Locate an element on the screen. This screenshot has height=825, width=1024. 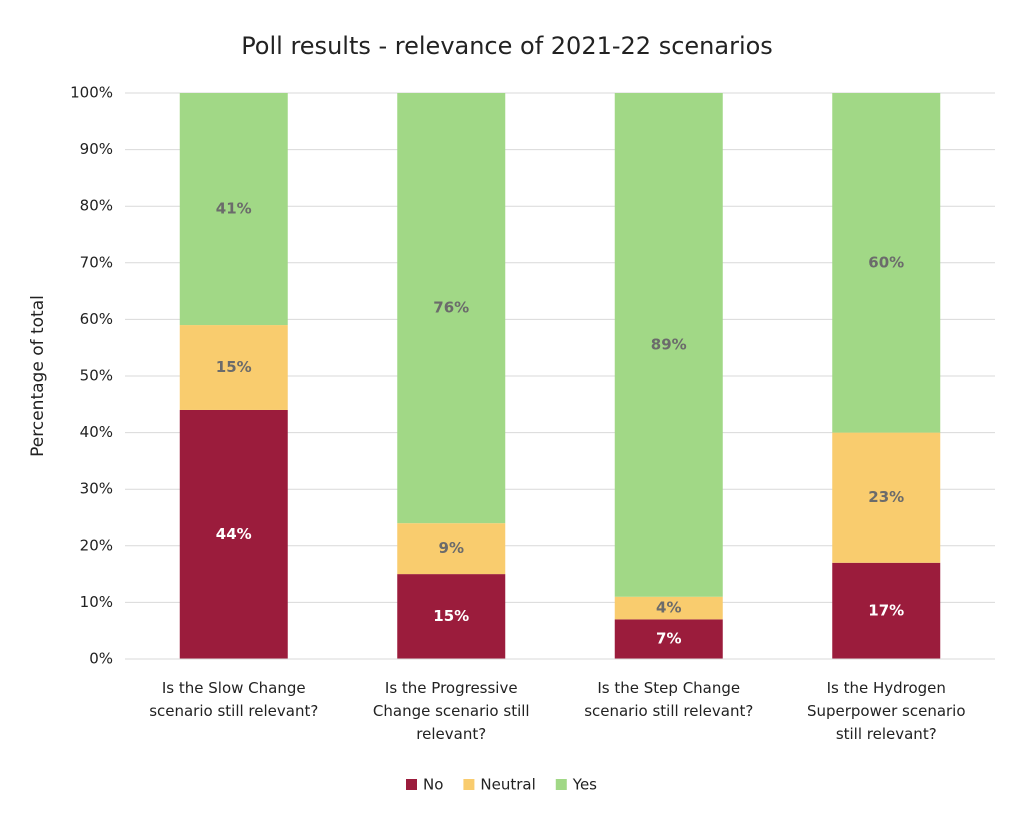
y-tick-label: 100% is located at coordinates (91, 93).